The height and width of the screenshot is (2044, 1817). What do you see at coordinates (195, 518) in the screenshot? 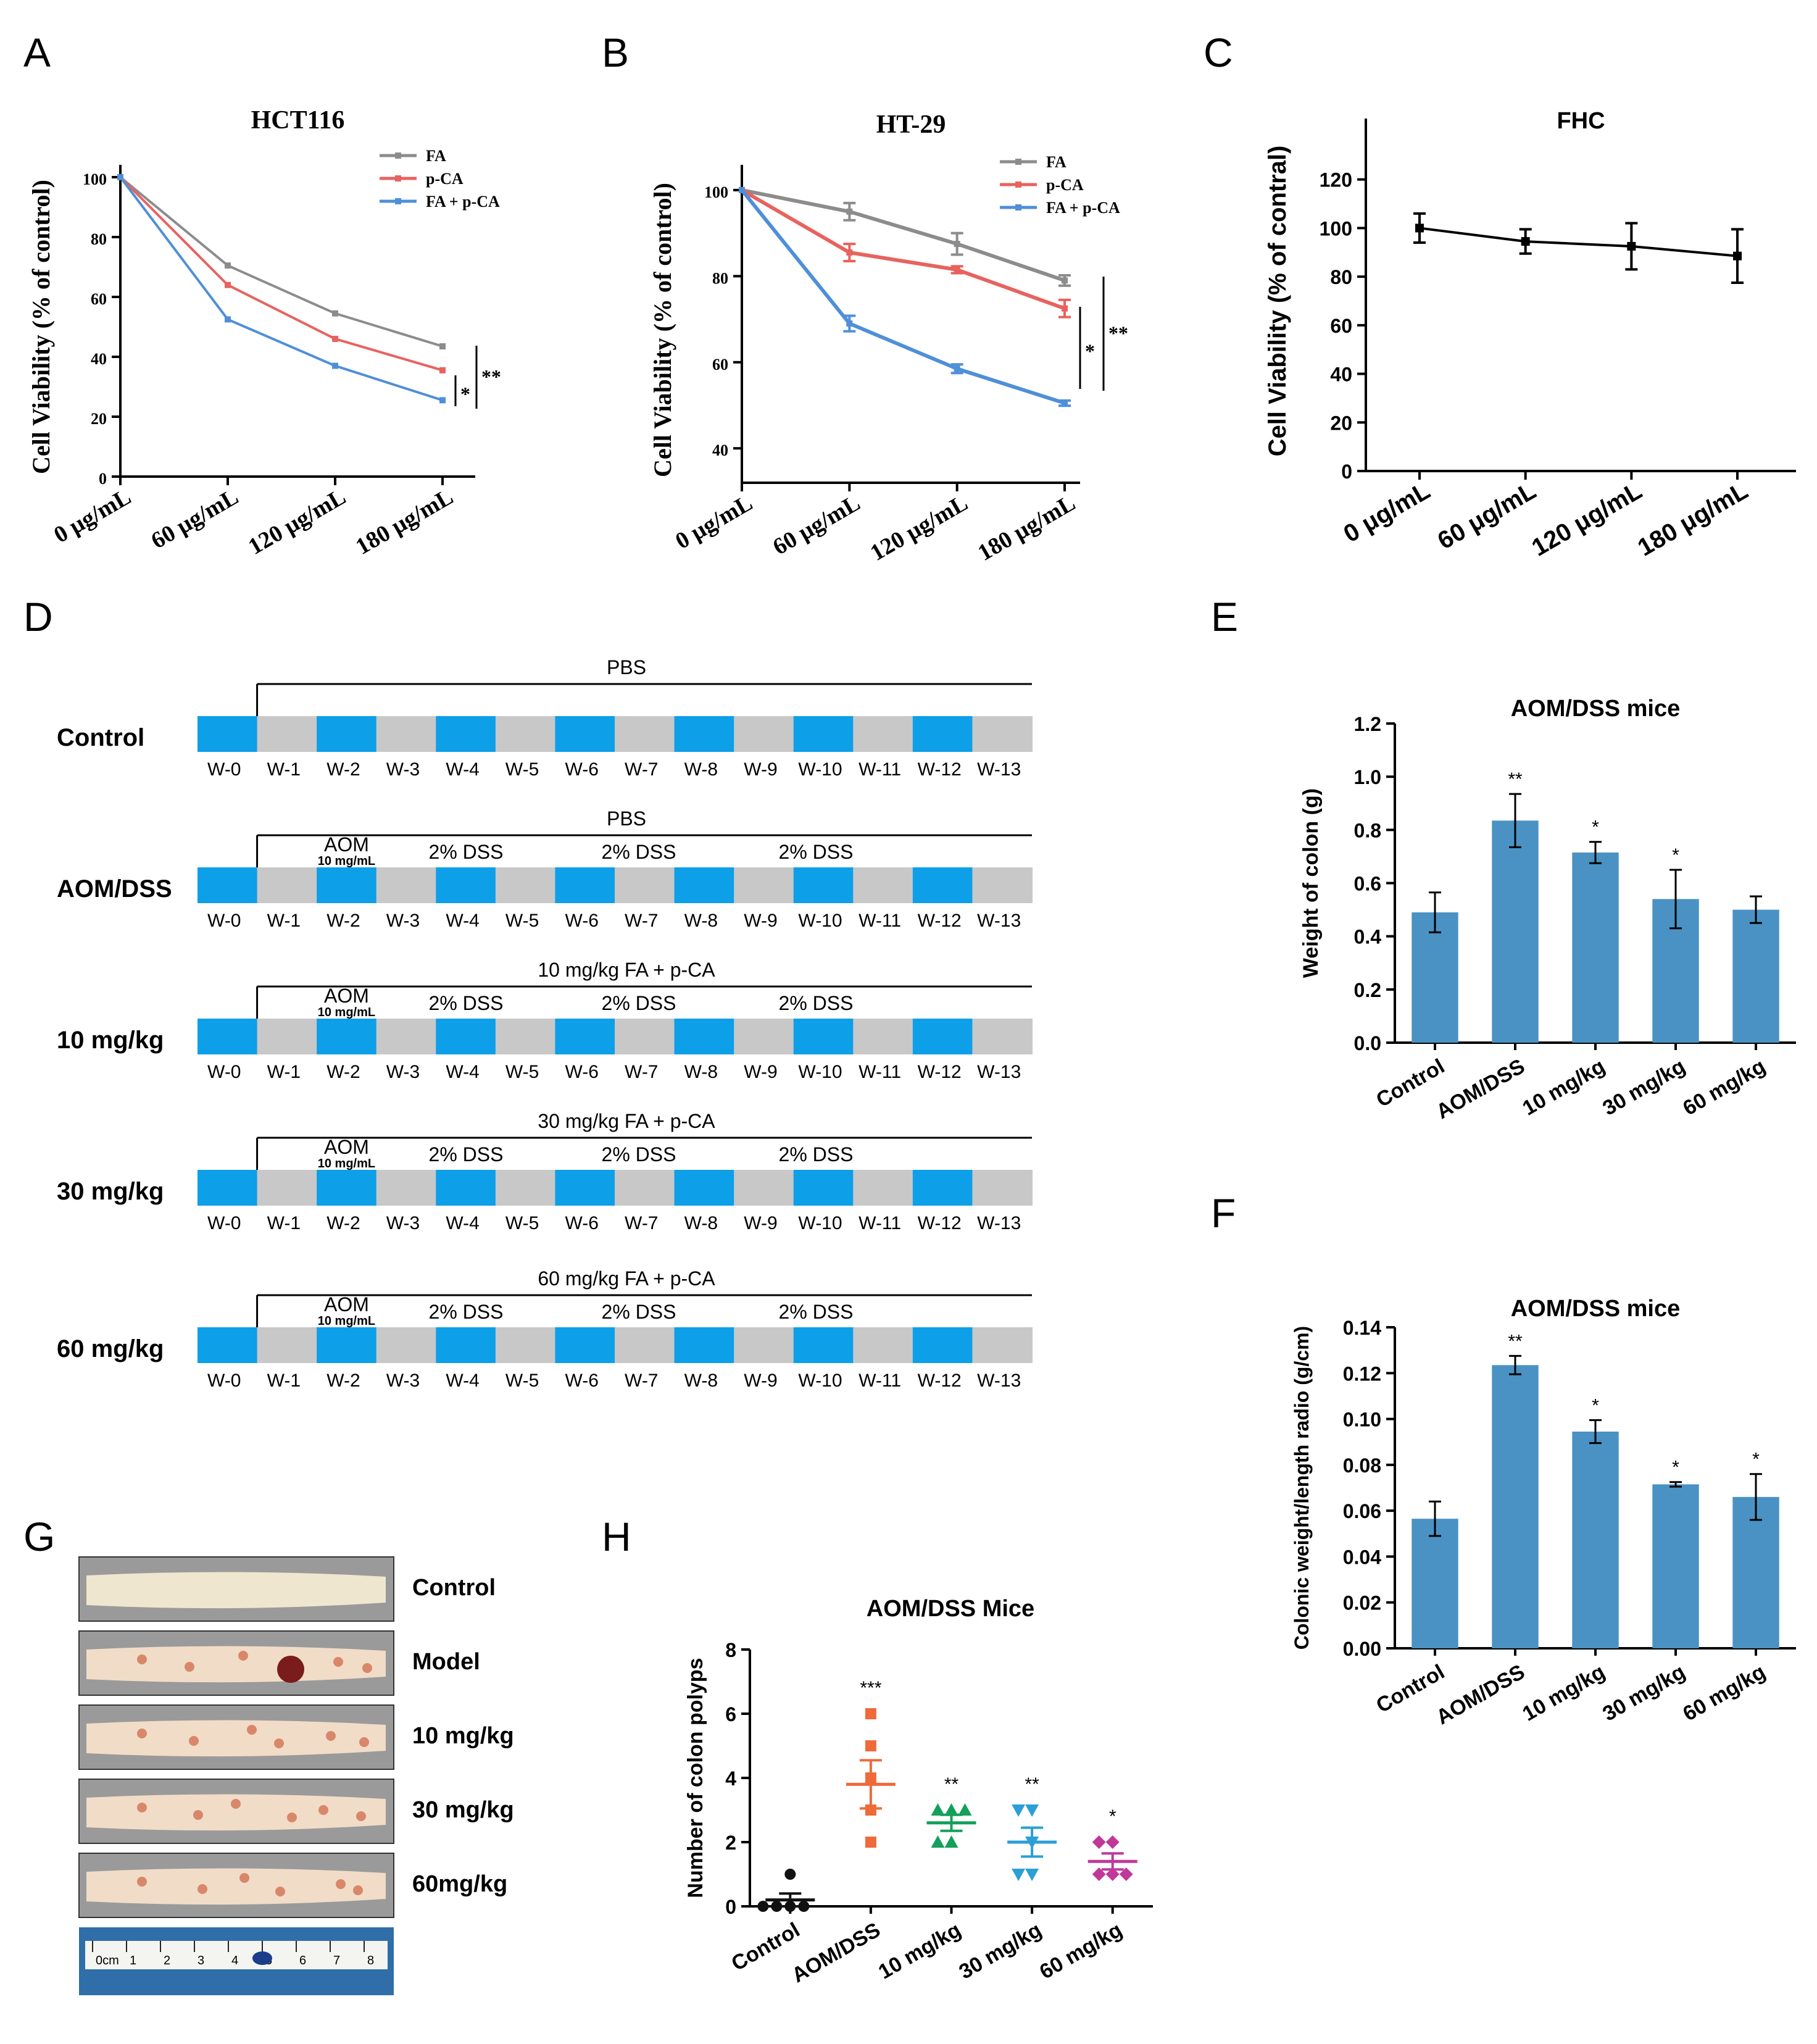
I see `x-tick-label: 60 μg/mL` at bounding box center [195, 518].